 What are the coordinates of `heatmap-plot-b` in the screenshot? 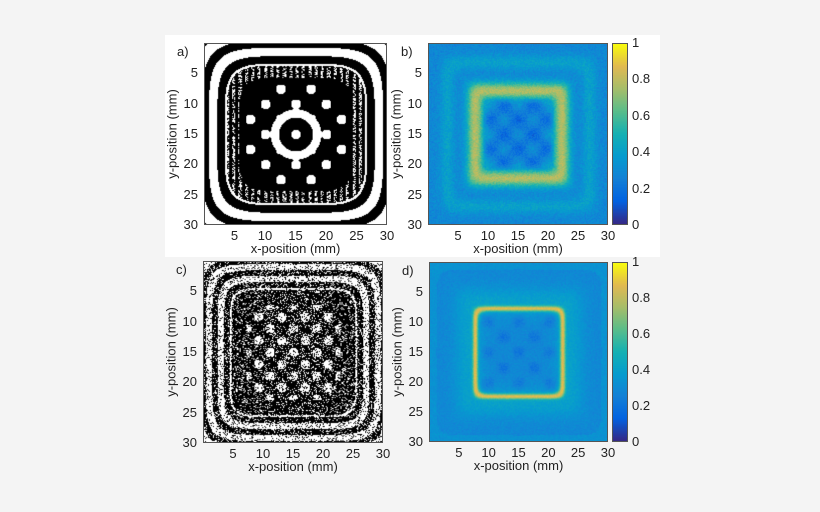 It's located at (518, 134).